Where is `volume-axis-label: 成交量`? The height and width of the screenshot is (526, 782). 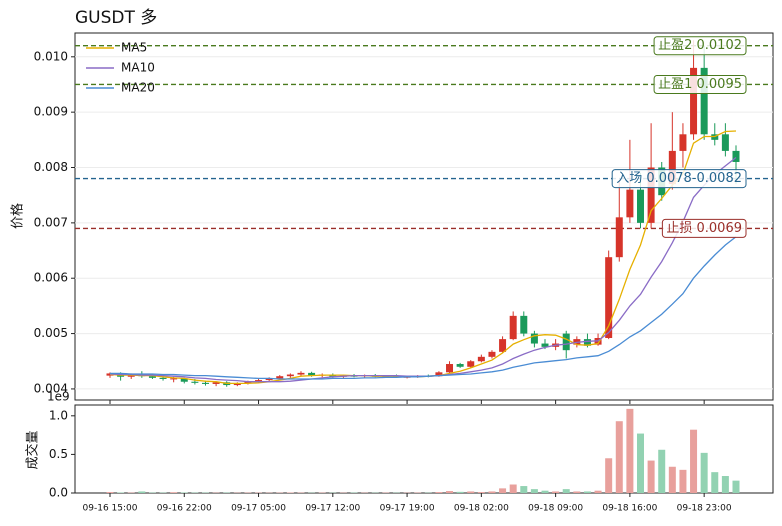 volume-axis-label: 成交量 is located at coordinates (33, 449).